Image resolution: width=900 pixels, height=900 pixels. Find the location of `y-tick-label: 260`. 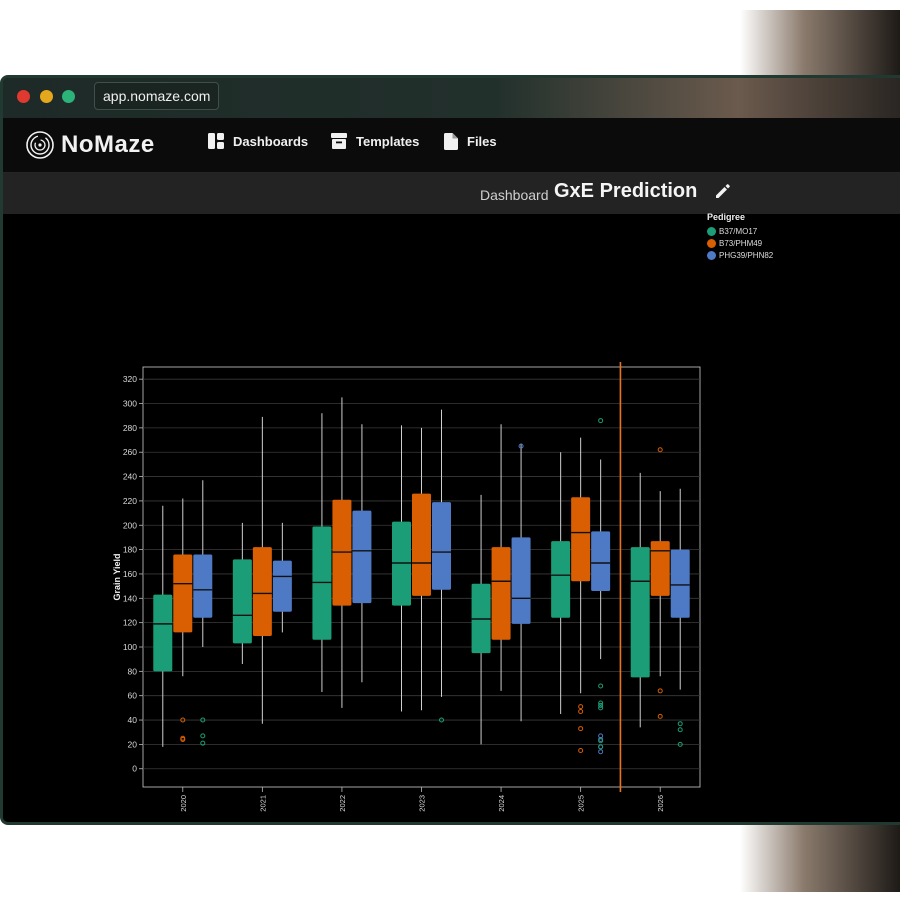

y-tick-label: 260 is located at coordinates (130, 452).